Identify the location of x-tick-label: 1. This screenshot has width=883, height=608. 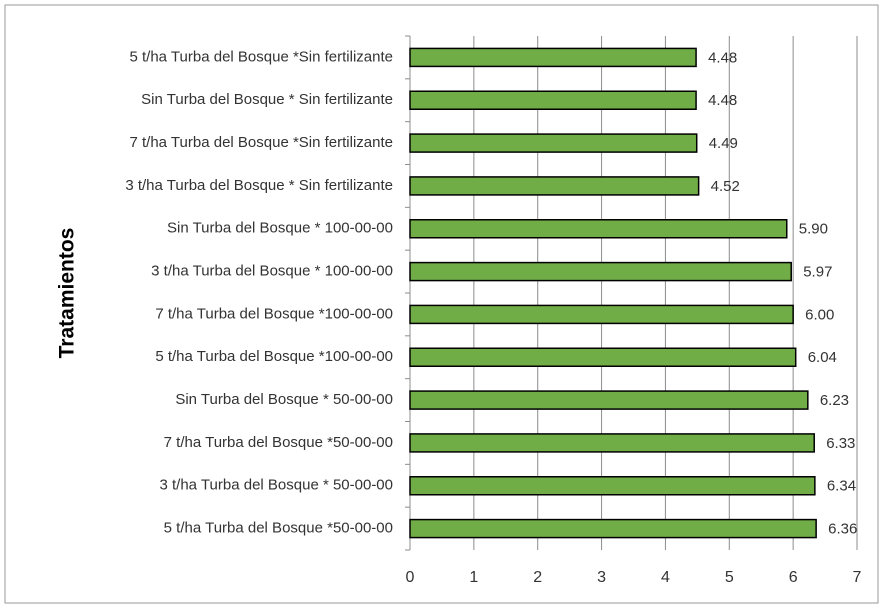
(473, 577).